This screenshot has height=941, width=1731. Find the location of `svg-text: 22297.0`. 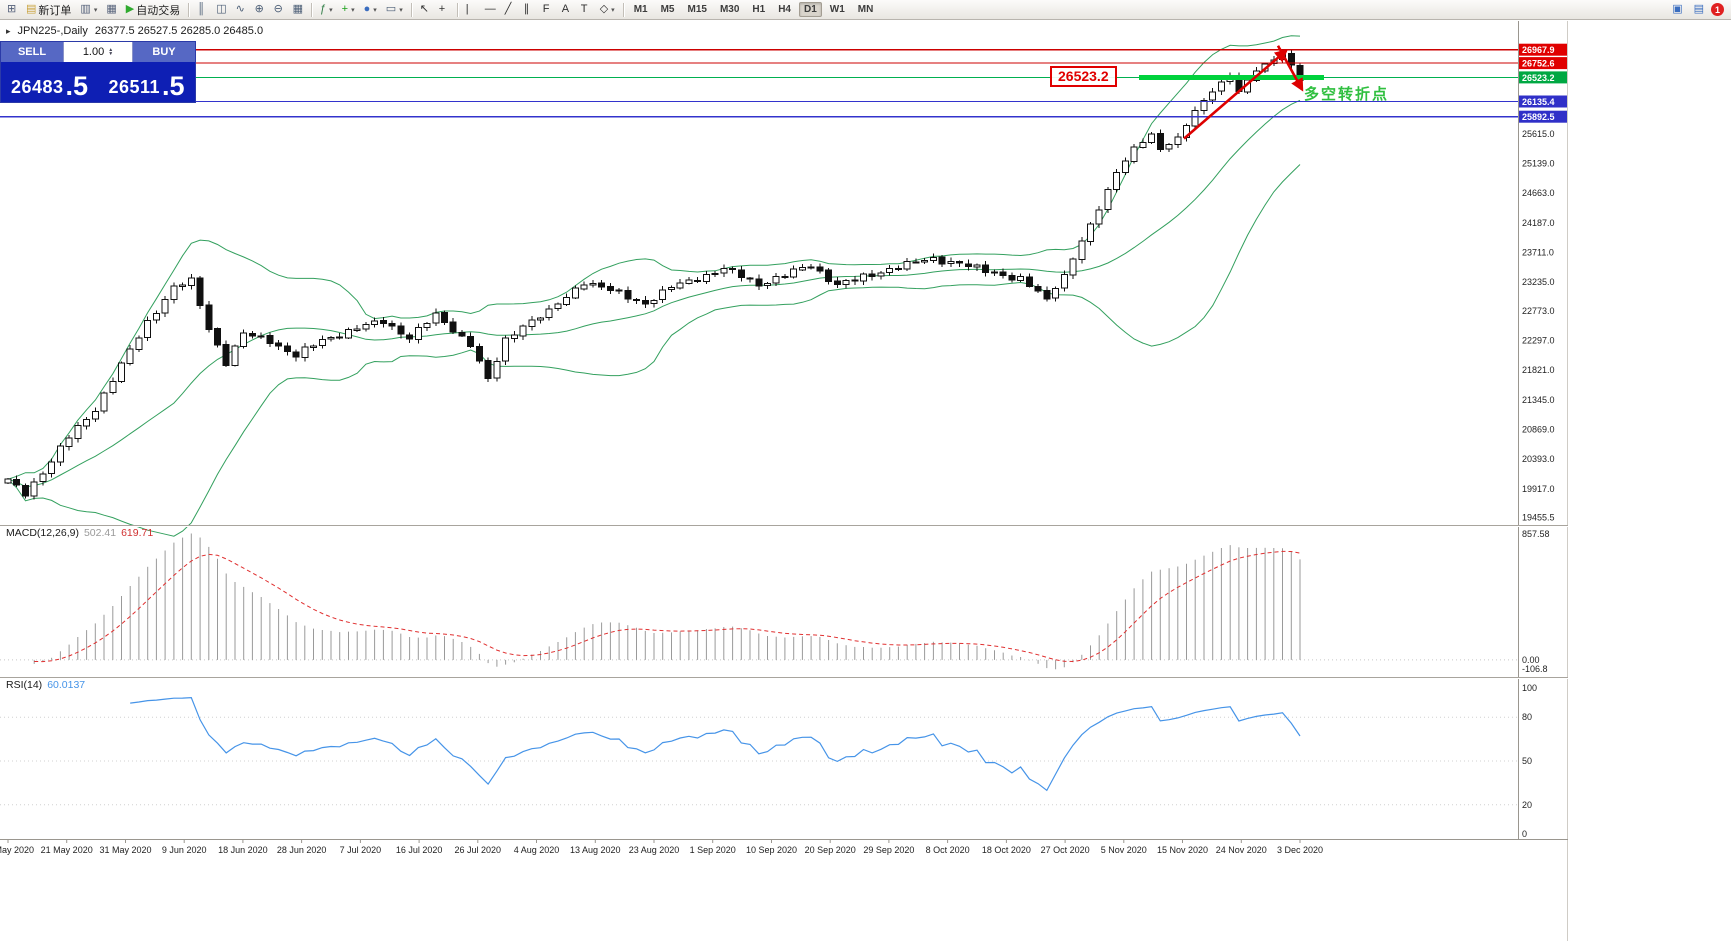

svg-text: 22297.0 is located at coordinates (1538, 341).